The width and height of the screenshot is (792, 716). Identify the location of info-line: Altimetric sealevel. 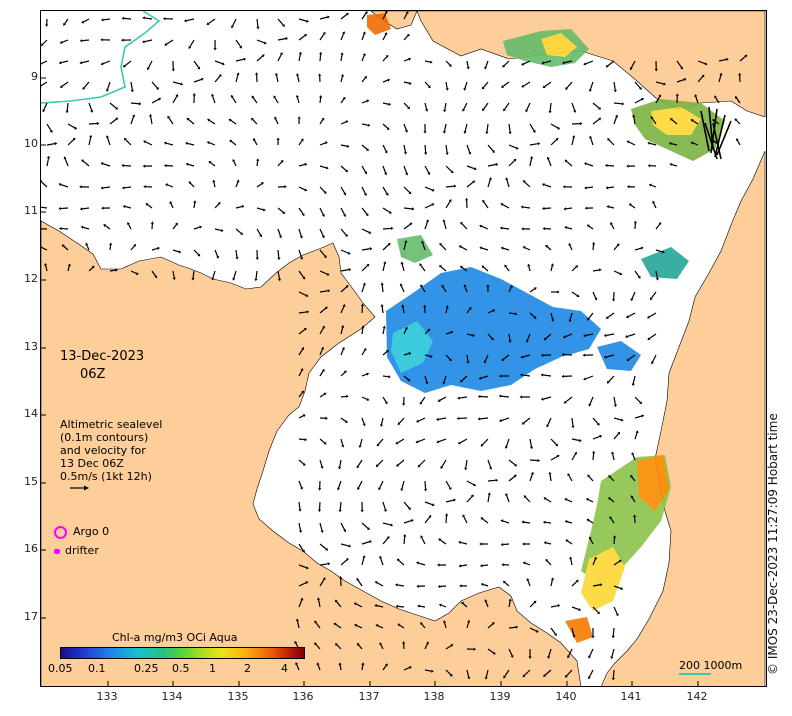
(111, 424).